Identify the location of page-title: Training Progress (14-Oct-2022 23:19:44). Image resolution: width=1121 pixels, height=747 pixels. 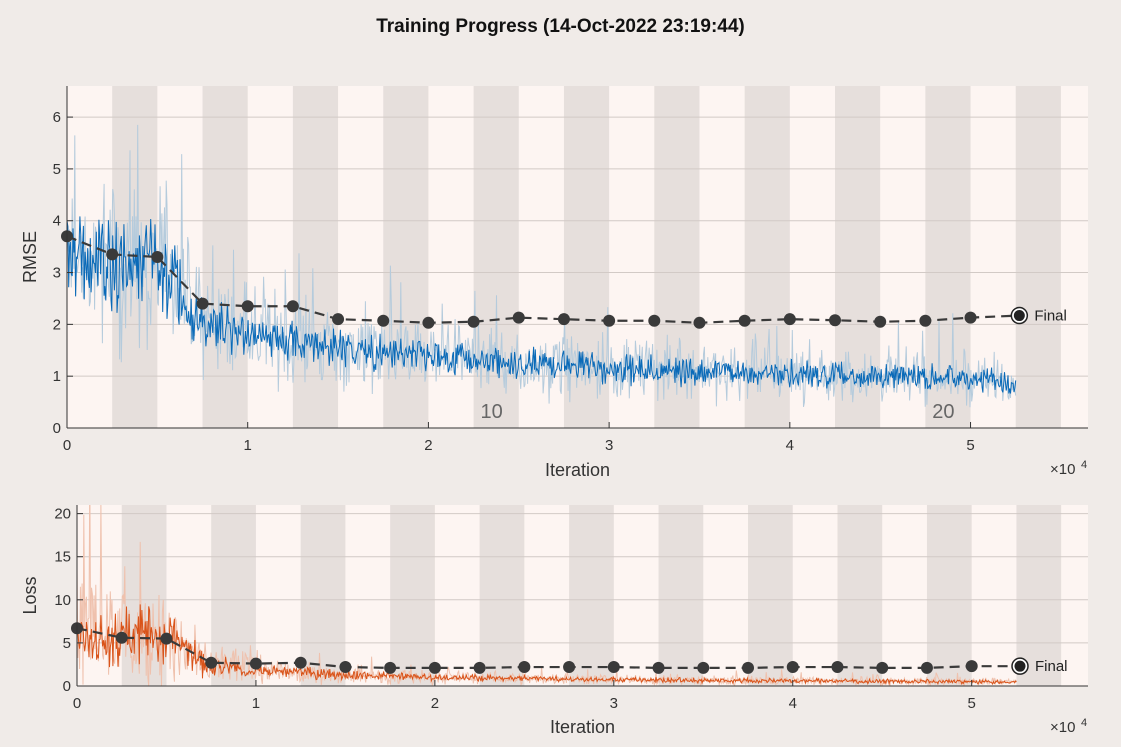
(560, 26).